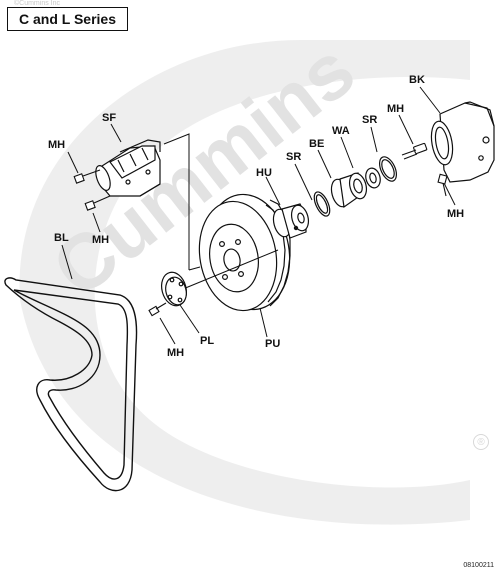 This screenshot has width=500, height=571. What do you see at coordinates (174, 289) in the screenshot?
I see `pulley-plate` at bounding box center [174, 289].